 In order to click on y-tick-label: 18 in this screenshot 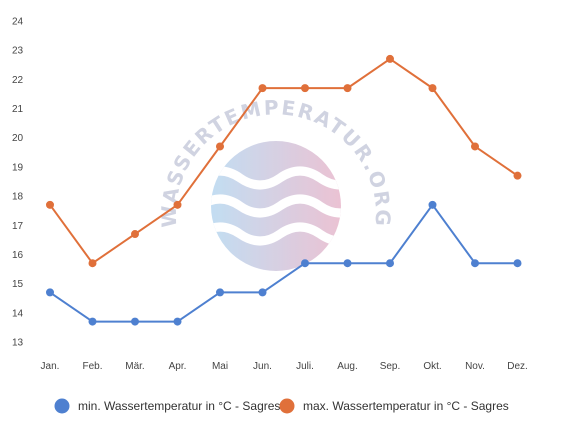, I will do `click(18, 197)`.